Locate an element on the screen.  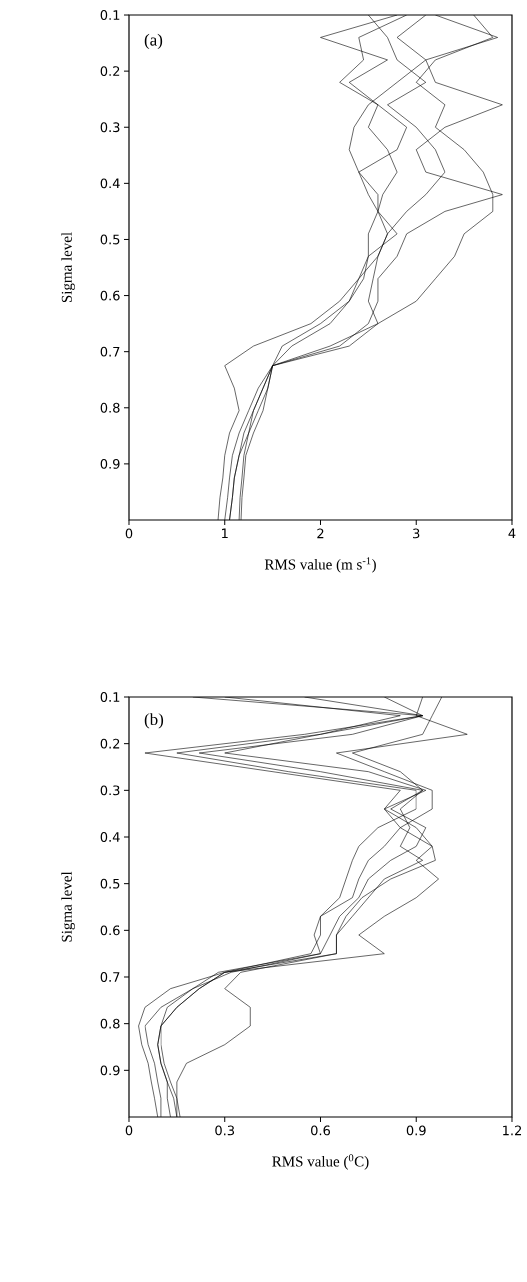
x-tick-label: 0.6 is located at coordinates (321, 1130).